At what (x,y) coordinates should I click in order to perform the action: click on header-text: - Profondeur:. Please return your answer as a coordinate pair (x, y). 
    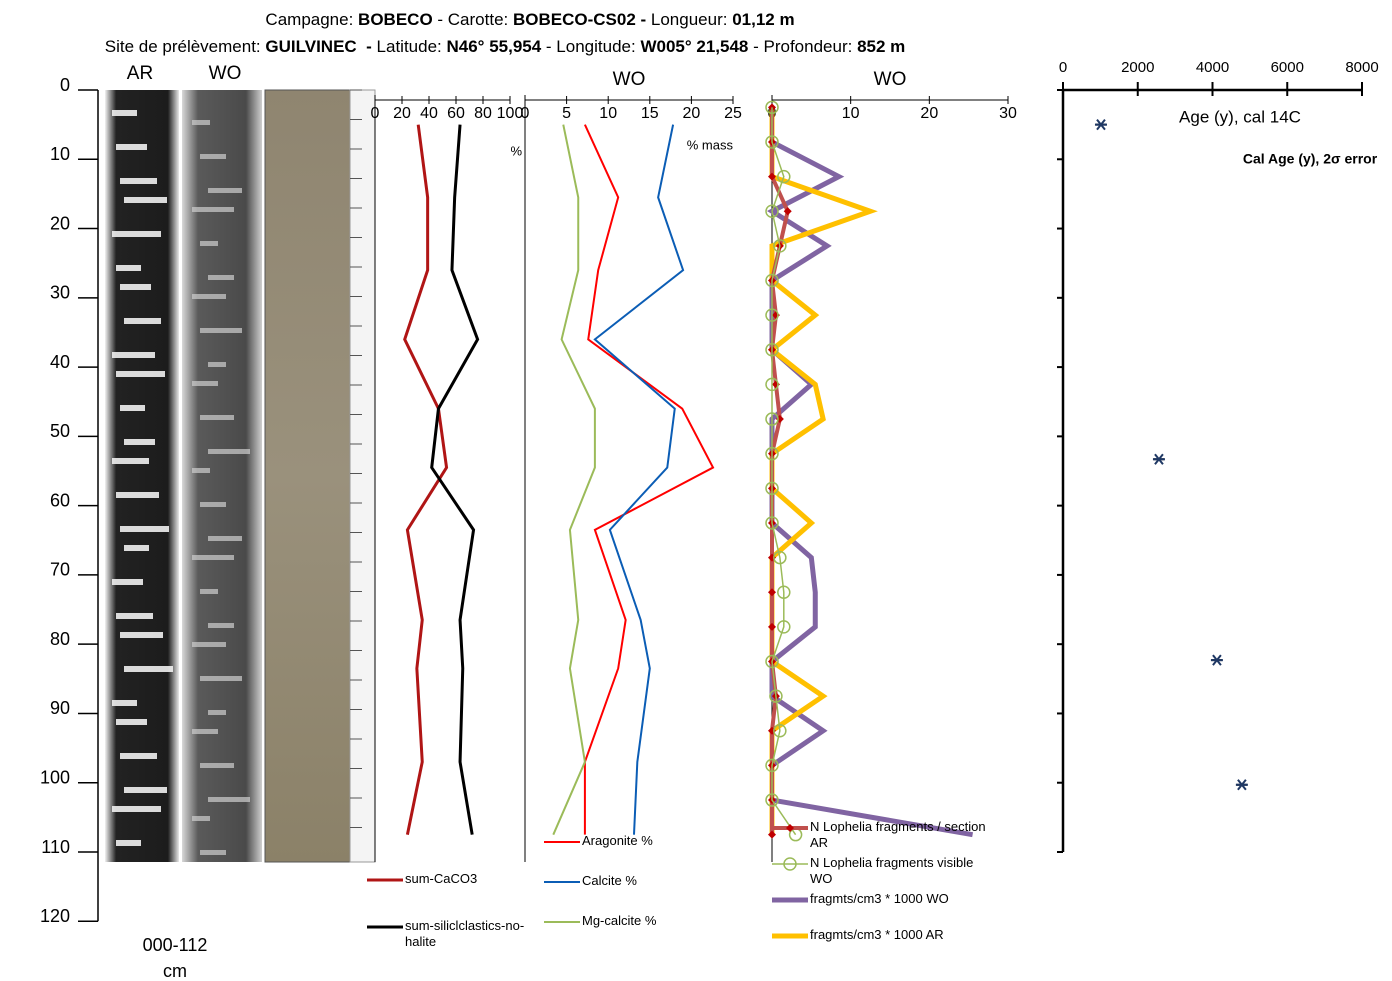
    Looking at the image, I should click on (803, 46).